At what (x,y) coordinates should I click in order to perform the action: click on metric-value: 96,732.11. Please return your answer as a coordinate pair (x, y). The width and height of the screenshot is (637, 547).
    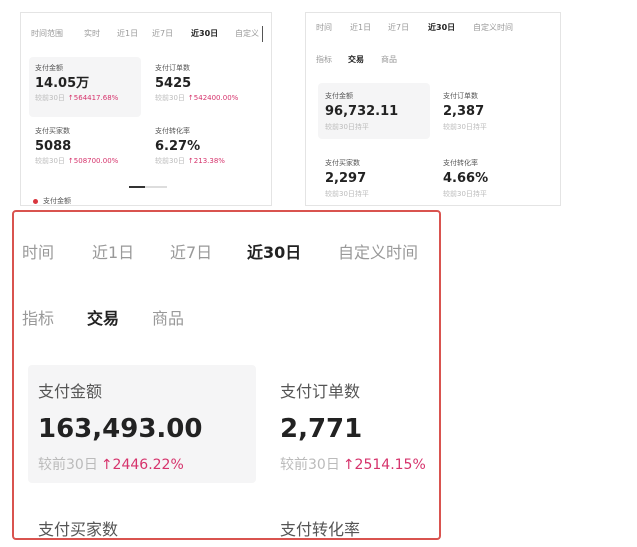
    Looking at the image, I should click on (362, 111).